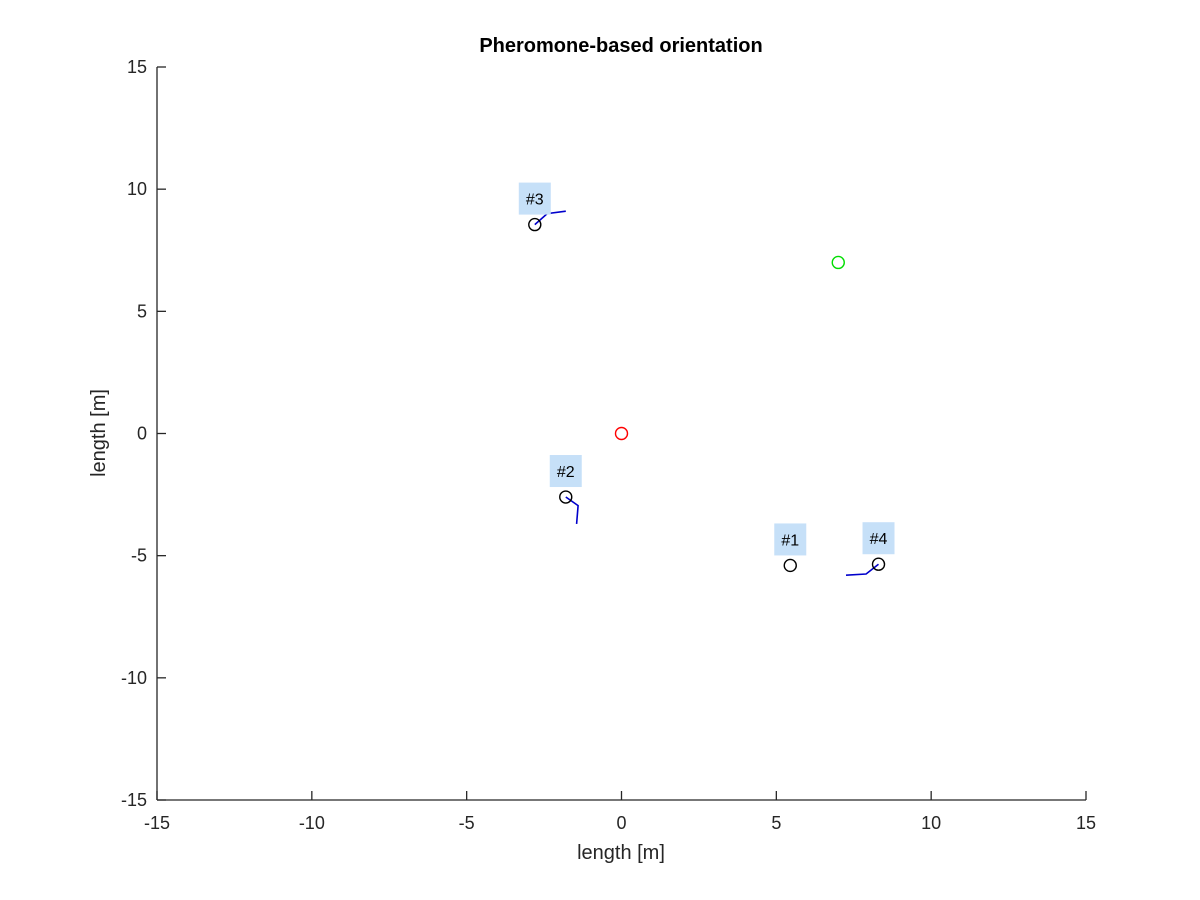 This screenshot has height=900, width=1200. I want to click on y-tick-label: -10, so click(134, 678).